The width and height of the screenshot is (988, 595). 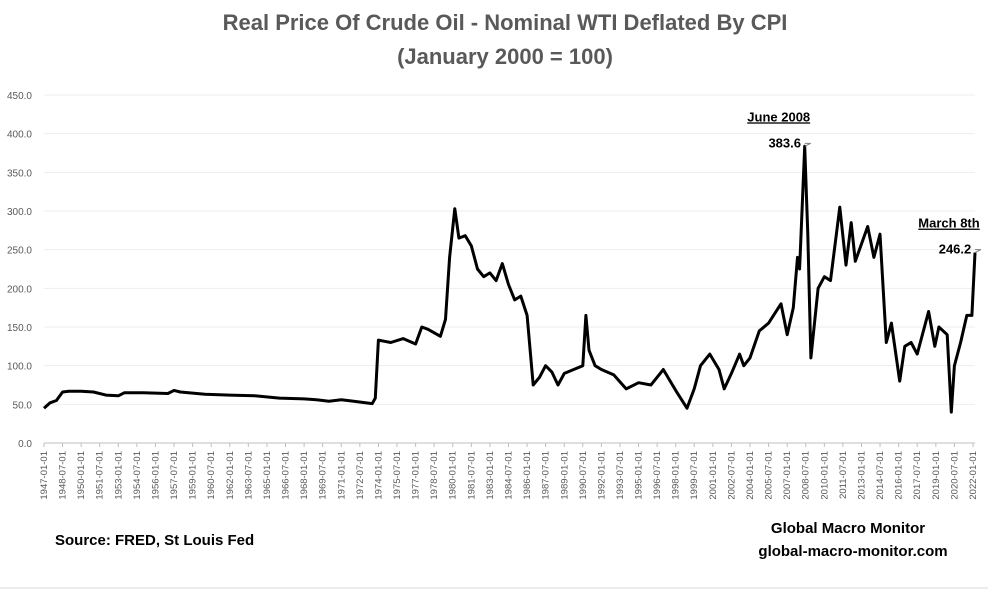 What do you see at coordinates (63, 475) in the screenshot?
I see `x-tick-label: 1948-07-01` at bounding box center [63, 475].